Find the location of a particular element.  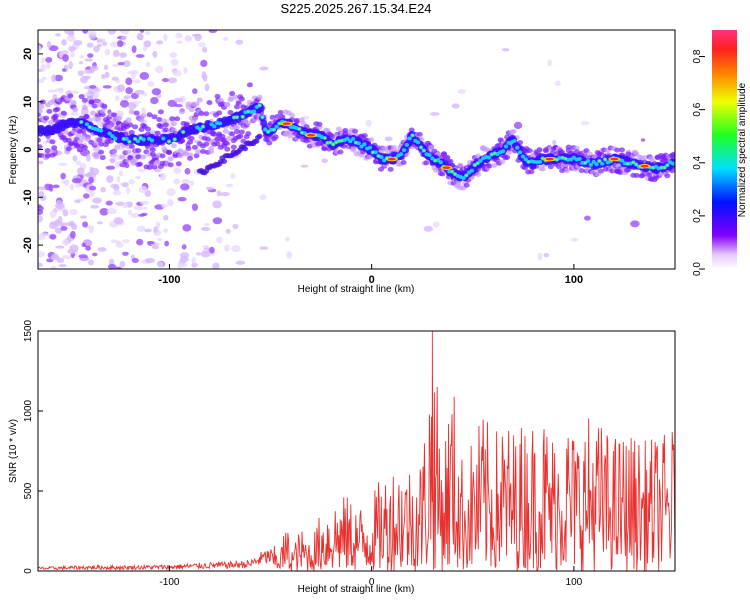

y-tick-label: -20 is located at coordinates (28, 245).